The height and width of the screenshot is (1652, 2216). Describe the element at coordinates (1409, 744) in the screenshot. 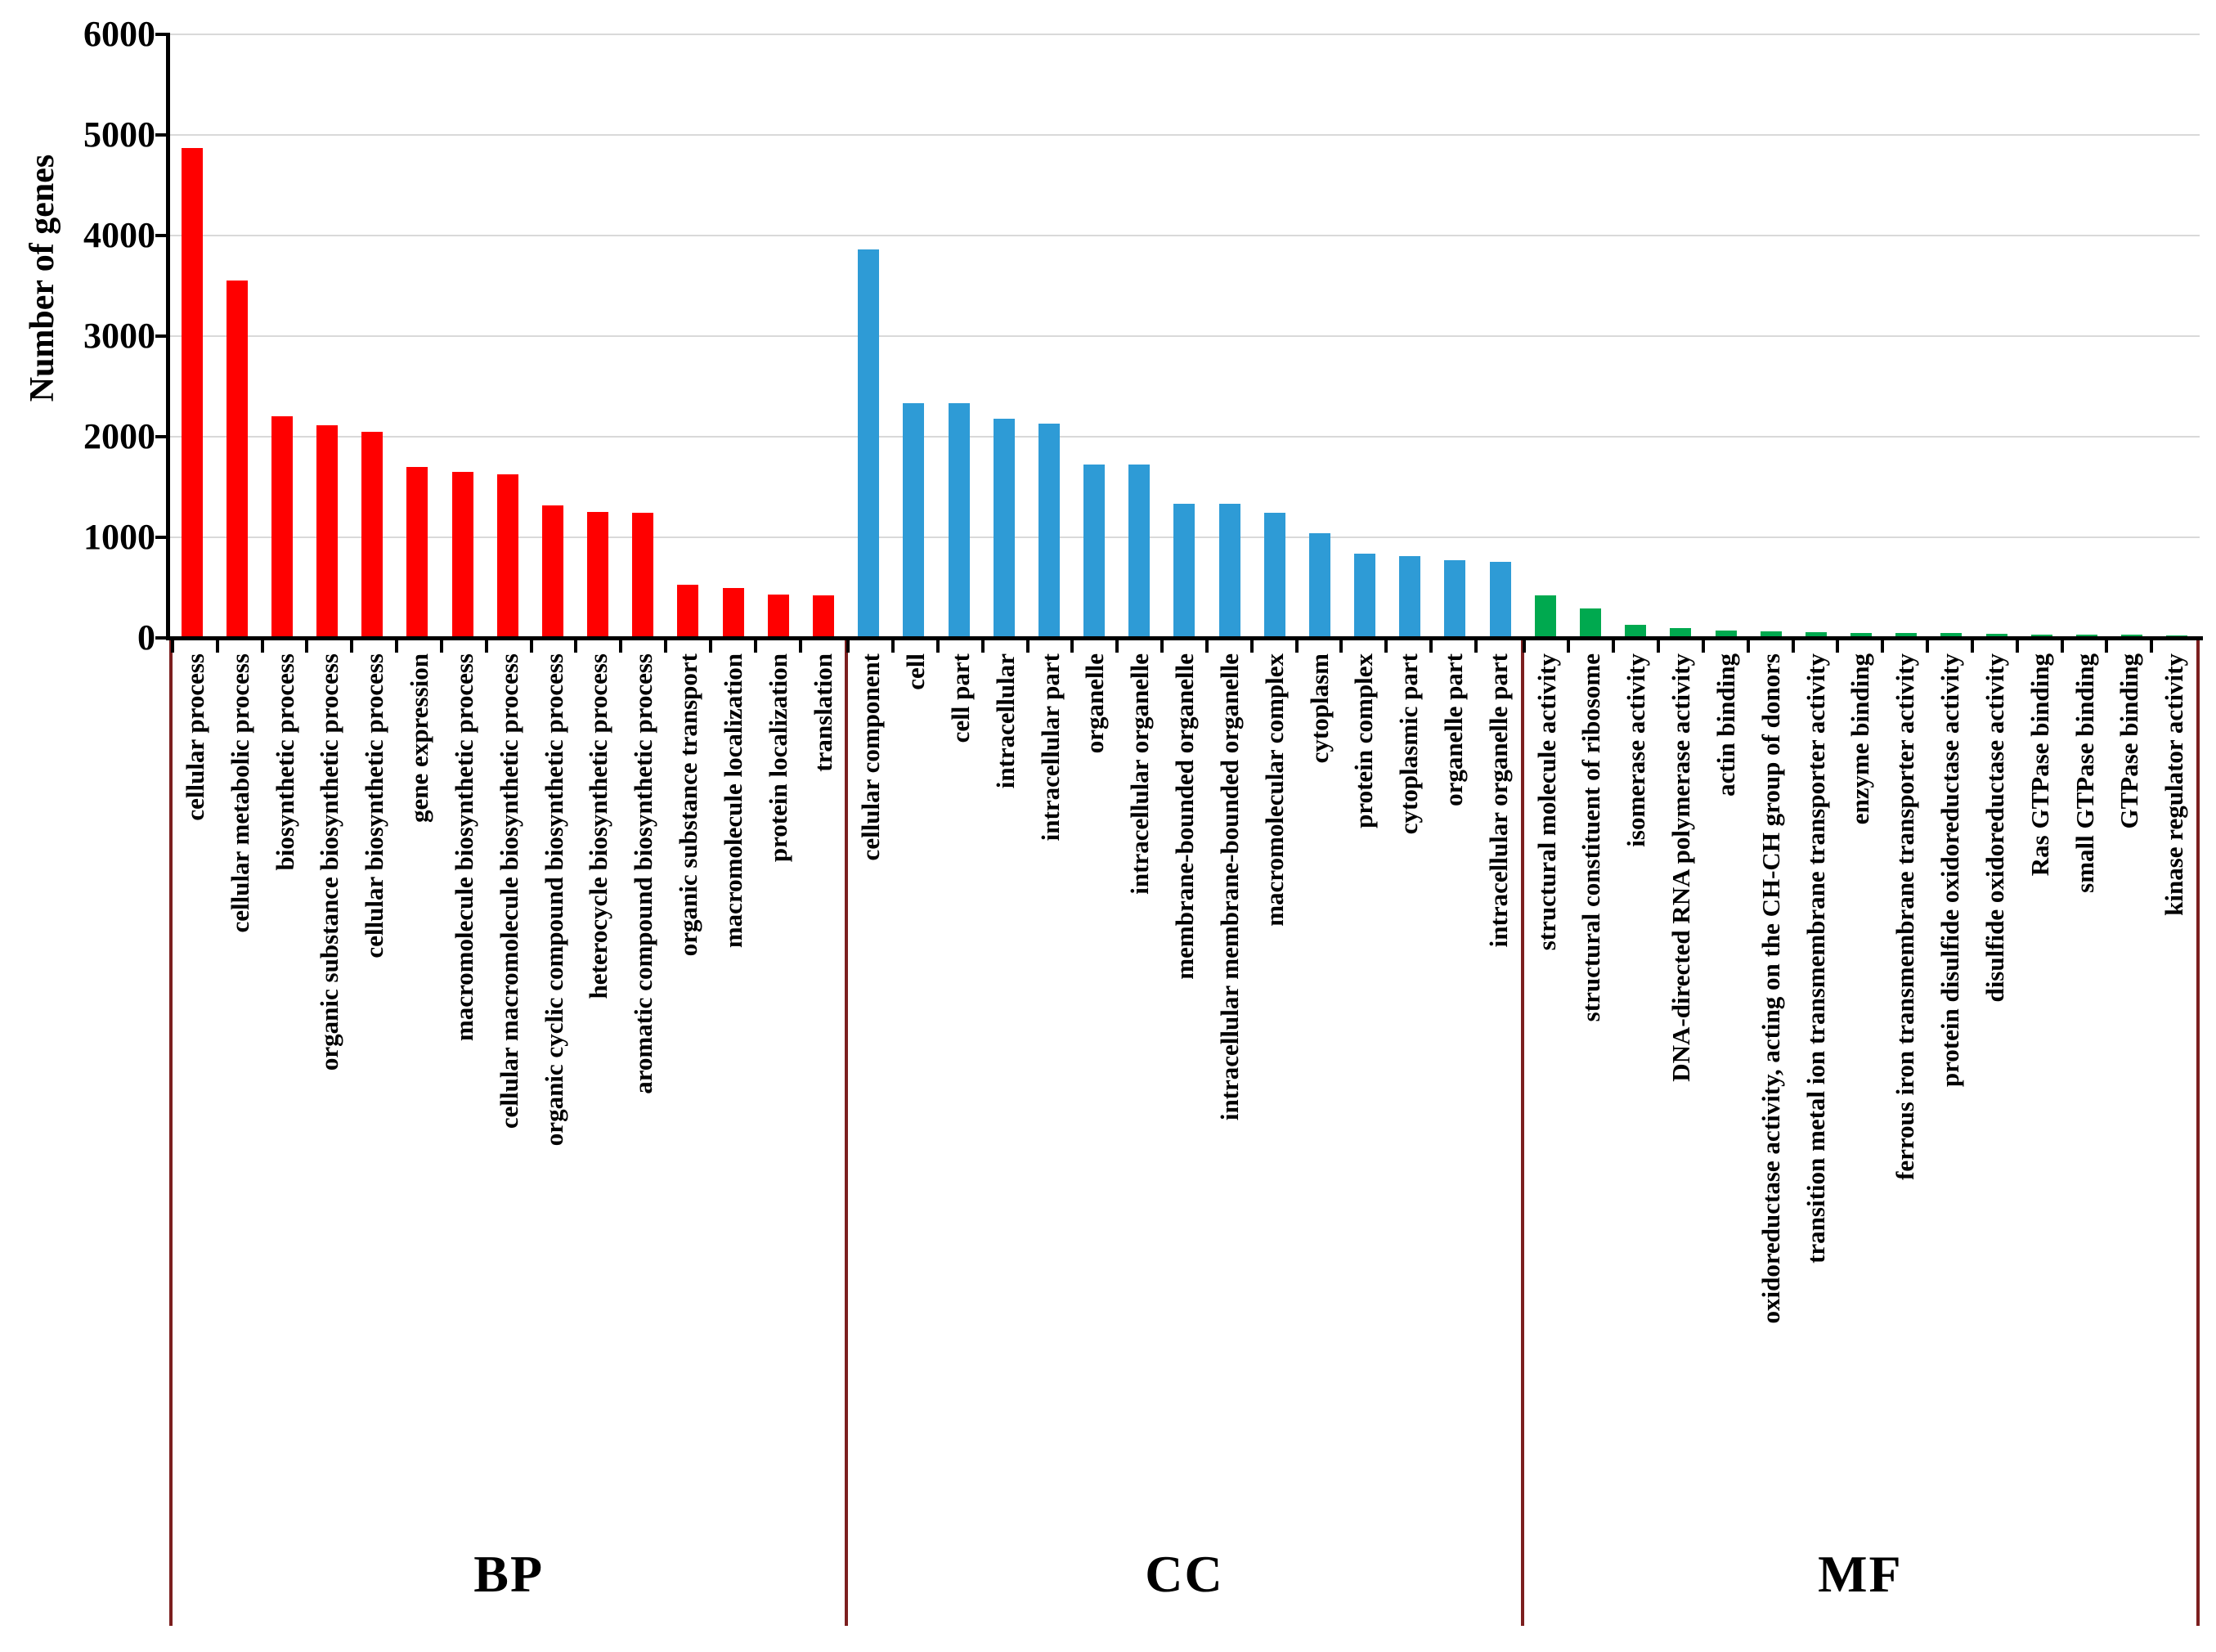

I see `x-tick-label: cytoplasmic part` at that location.